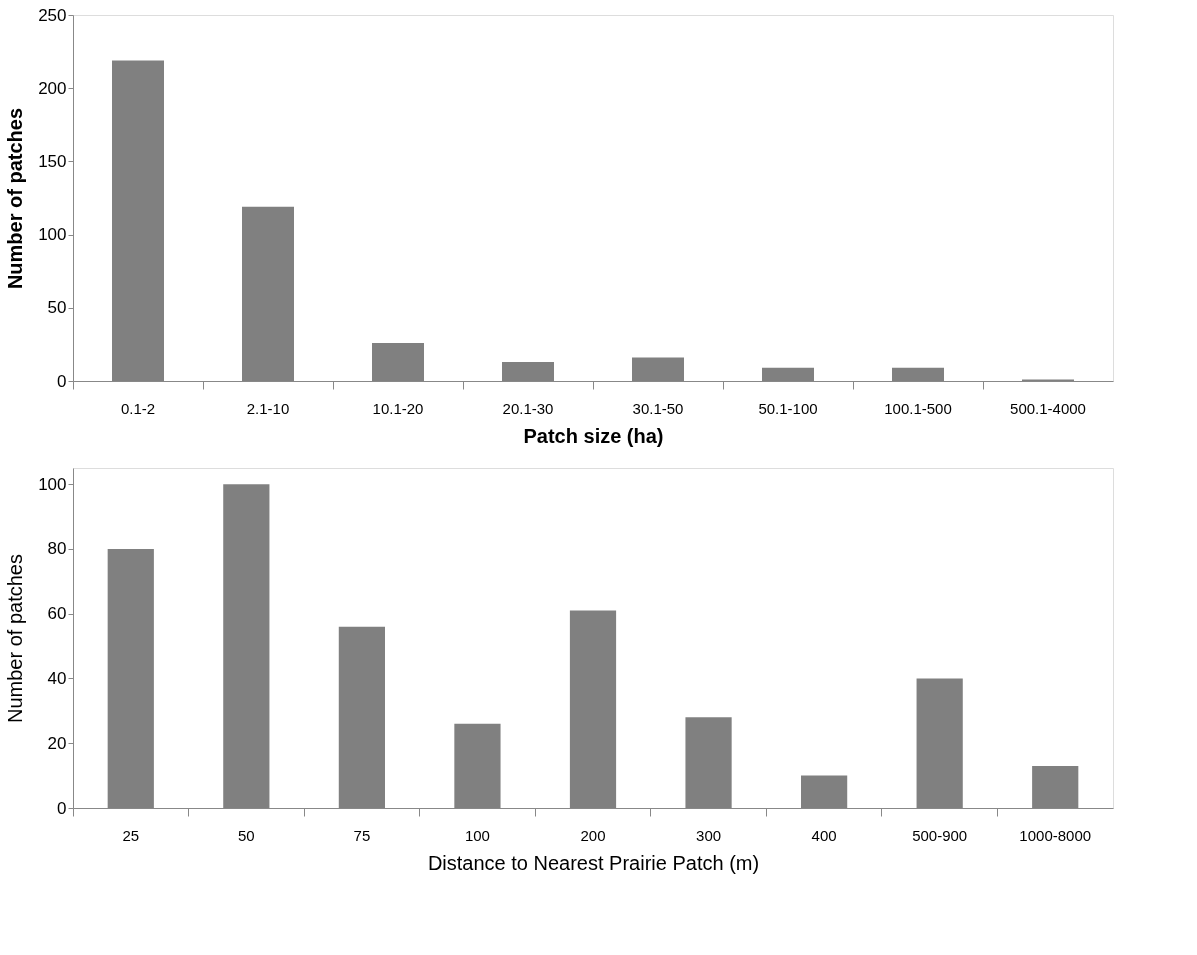 The height and width of the screenshot is (955, 1197). Describe the element at coordinates (362, 835) in the screenshot. I see `x-tick-label: 75` at that location.